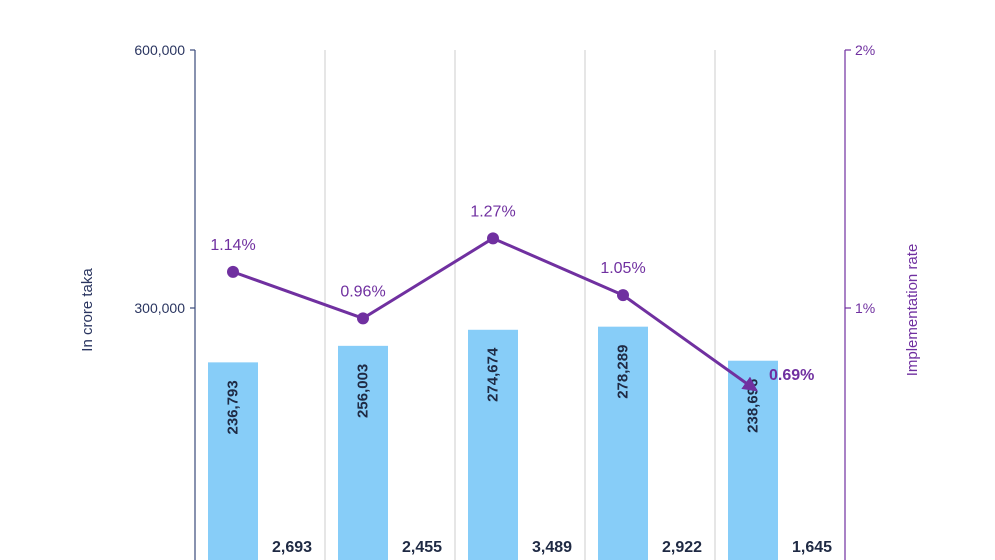 This screenshot has height=560, width=995. Describe the element at coordinates (232, 245) in the screenshot. I see `rate-point-label: 1.14%` at that location.